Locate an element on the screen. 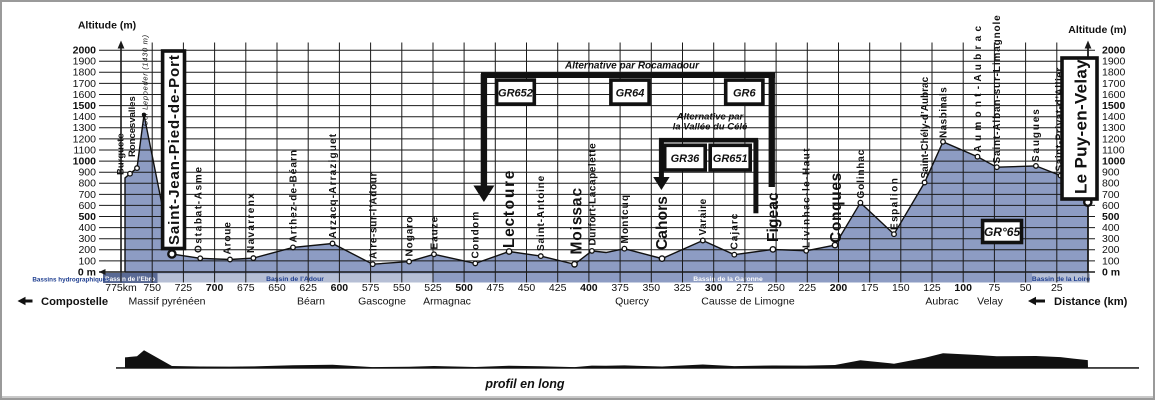  svg-text: Espalion is located at coordinates (894, 203).